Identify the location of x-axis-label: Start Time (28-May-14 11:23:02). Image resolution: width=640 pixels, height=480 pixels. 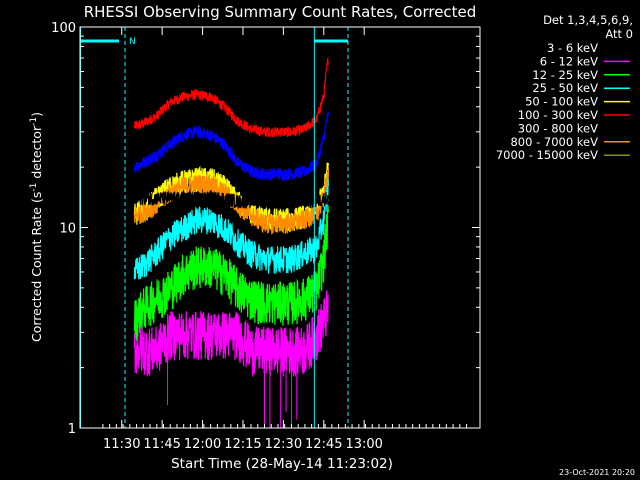
(282, 464).